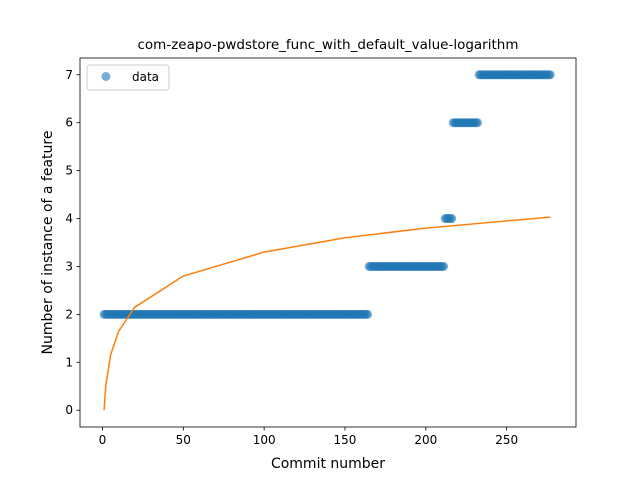 The height and width of the screenshot is (485, 640). I want to click on y-axis-label: Number of instance of a feature, so click(48, 243).